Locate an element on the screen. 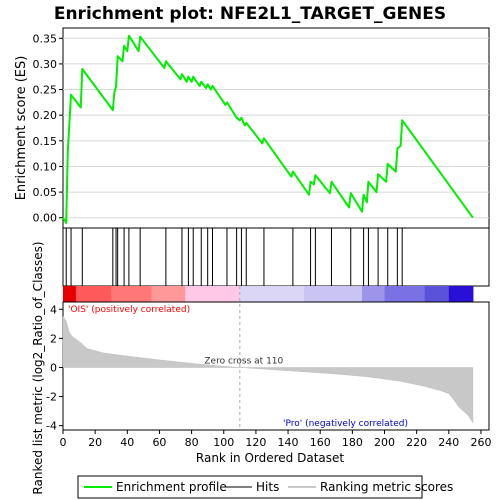 The image size is (500, 500). enrichment-y-tick-label: 0.35 is located at coordinates (45, 38).